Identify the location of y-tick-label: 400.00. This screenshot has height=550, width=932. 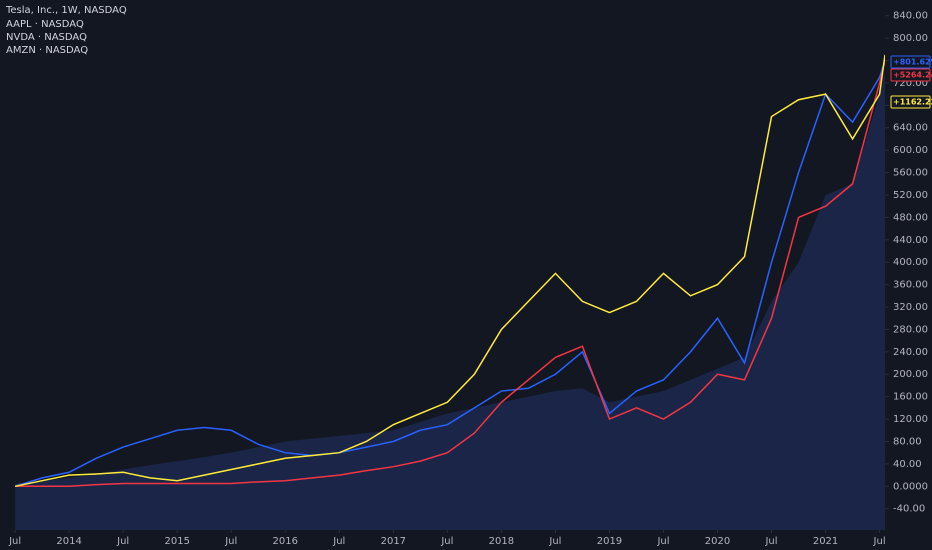
(910, 262).